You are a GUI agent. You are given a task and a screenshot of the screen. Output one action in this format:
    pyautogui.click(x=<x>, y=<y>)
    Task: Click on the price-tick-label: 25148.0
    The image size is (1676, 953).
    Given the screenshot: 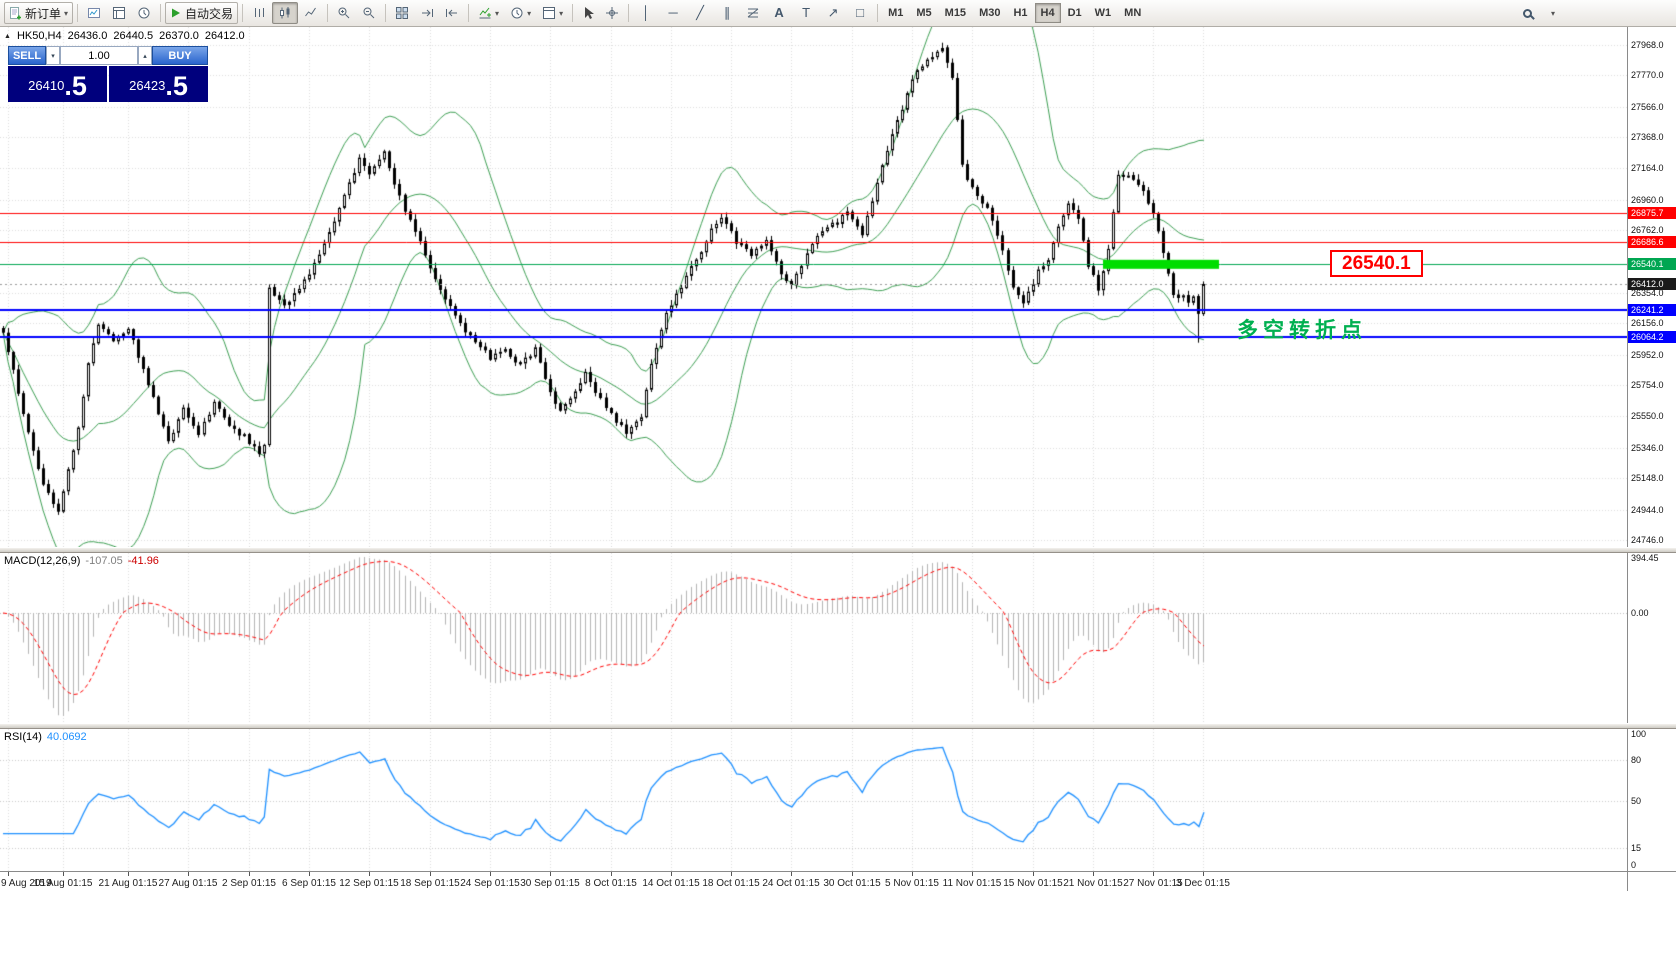 What is the action you would take?
    pyautogui.click(x=1647, y=478)
    